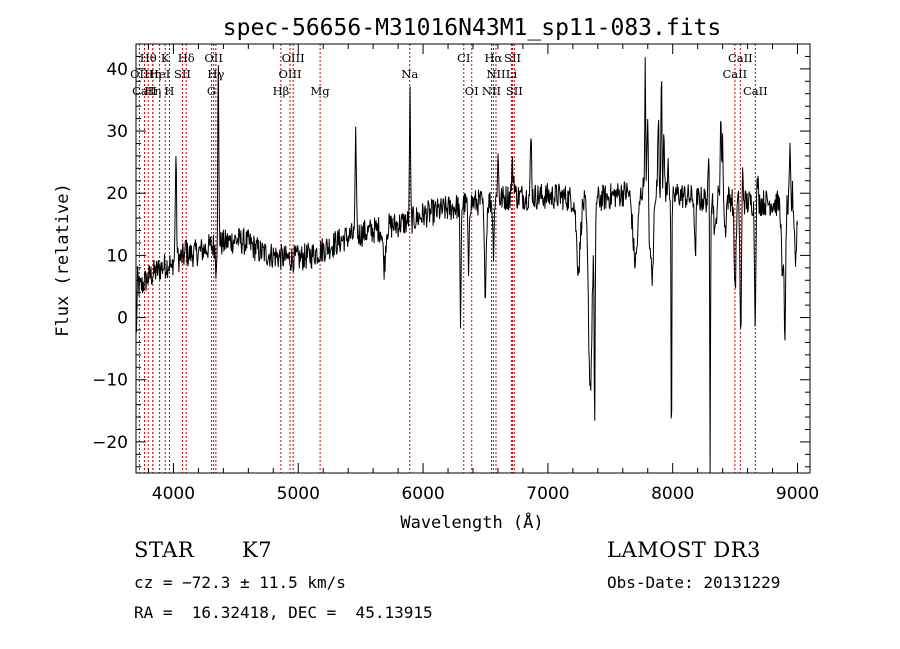 This screenshot has height=649, width=900. Describe the element at coordinates (117, 194) in the screenshot. I see `y-tick-label: 20` at that location.